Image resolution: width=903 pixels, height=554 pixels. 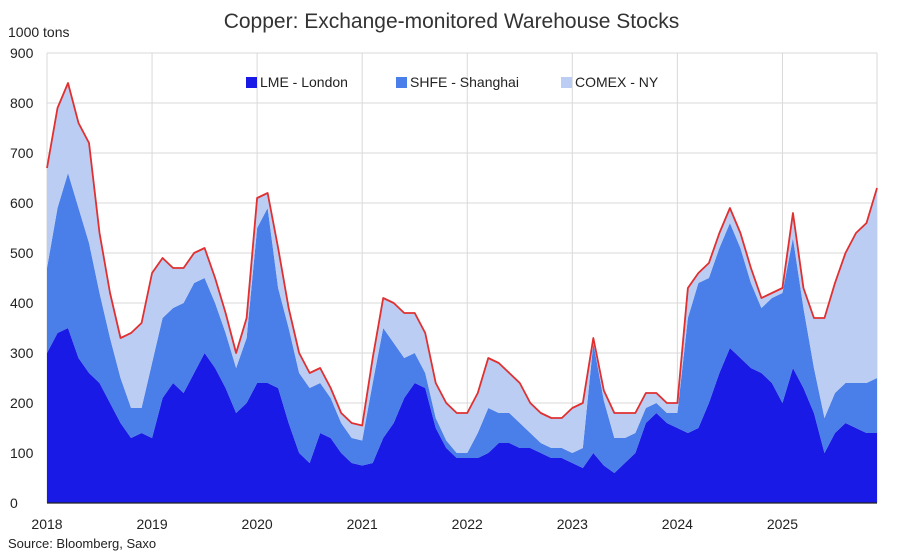 What do you see at coordinates (14, 503) in the screenshot?
I see `y-tick-label: 0` at bounding box center [14, 503].